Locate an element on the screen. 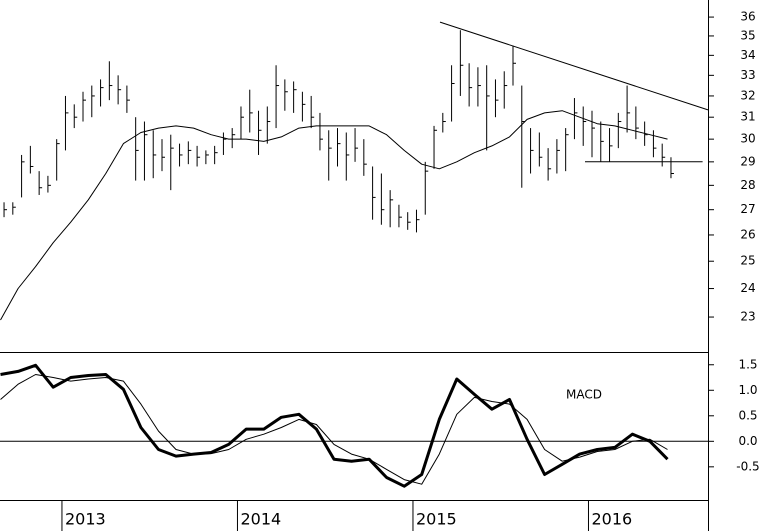 Image resolution: width=760 pixels, height=531 pixels. y-tick-label: 0.5 is located at coordinates (747, 415).